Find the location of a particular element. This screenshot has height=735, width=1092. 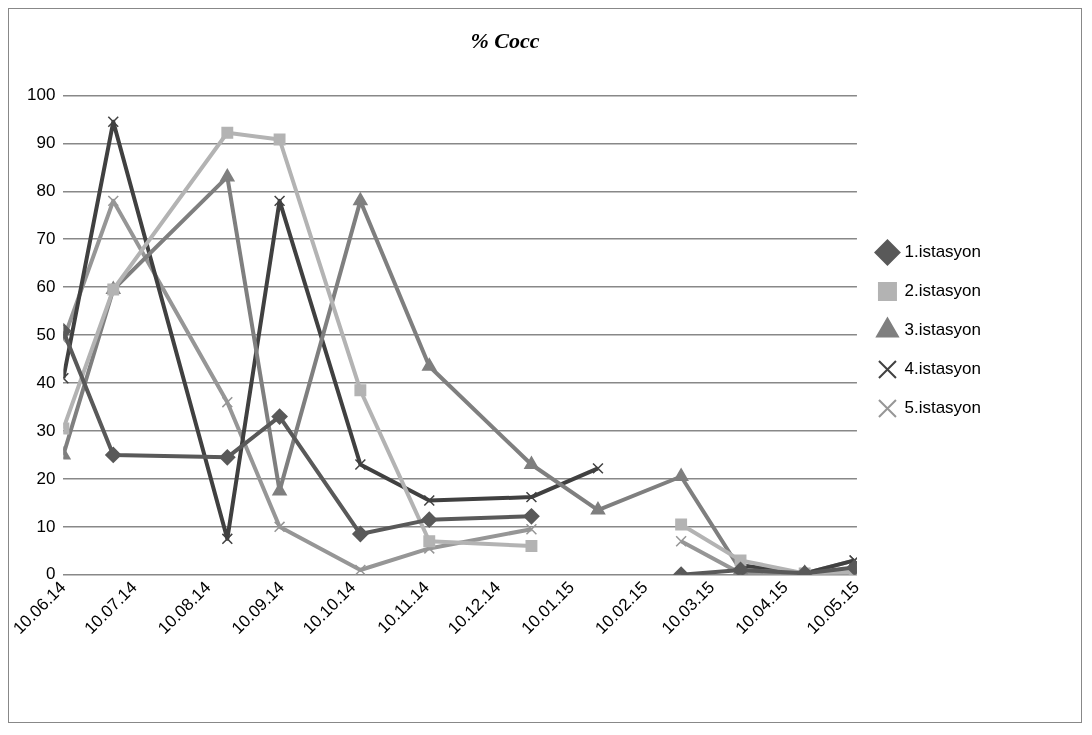

legend-label: 3.istasyon is located at coordinates (943, 330).